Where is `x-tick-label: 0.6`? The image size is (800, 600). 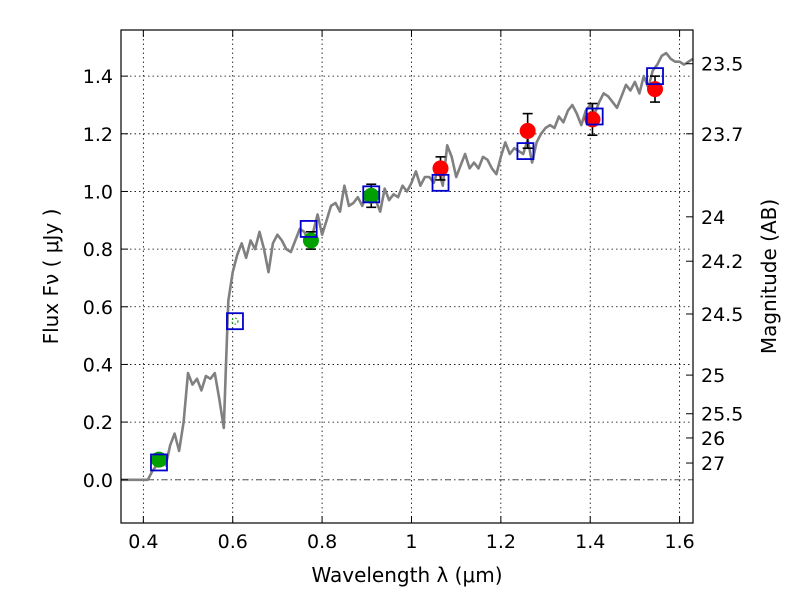
x-tick-label: 0.6 is located at coordinates (233, 542).